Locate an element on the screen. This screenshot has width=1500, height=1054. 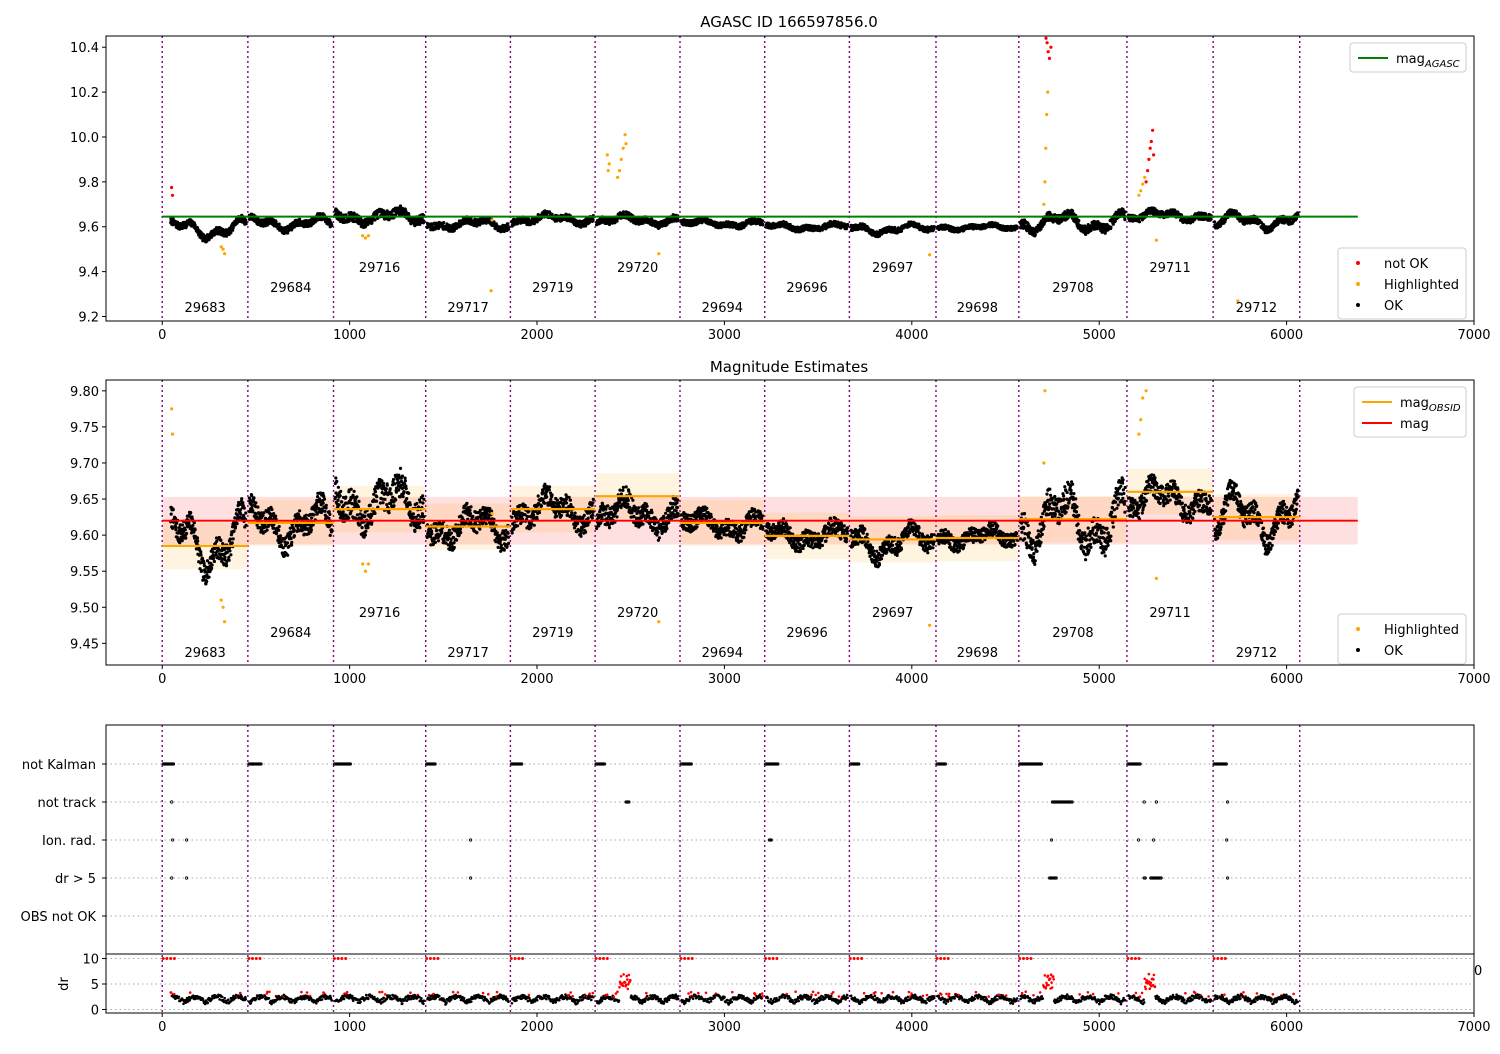
y-tick-label: 9.4 is located at coordinates (88, 273).